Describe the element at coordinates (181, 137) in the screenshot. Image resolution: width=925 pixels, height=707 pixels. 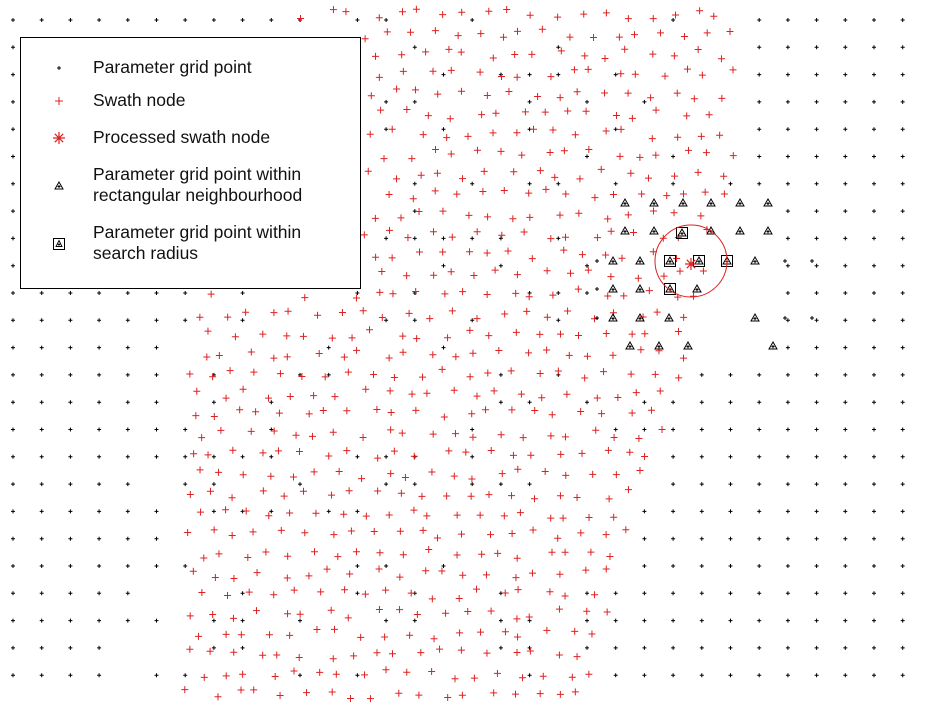
I see `legend-label-processed-node: Processed swath node` at that location.